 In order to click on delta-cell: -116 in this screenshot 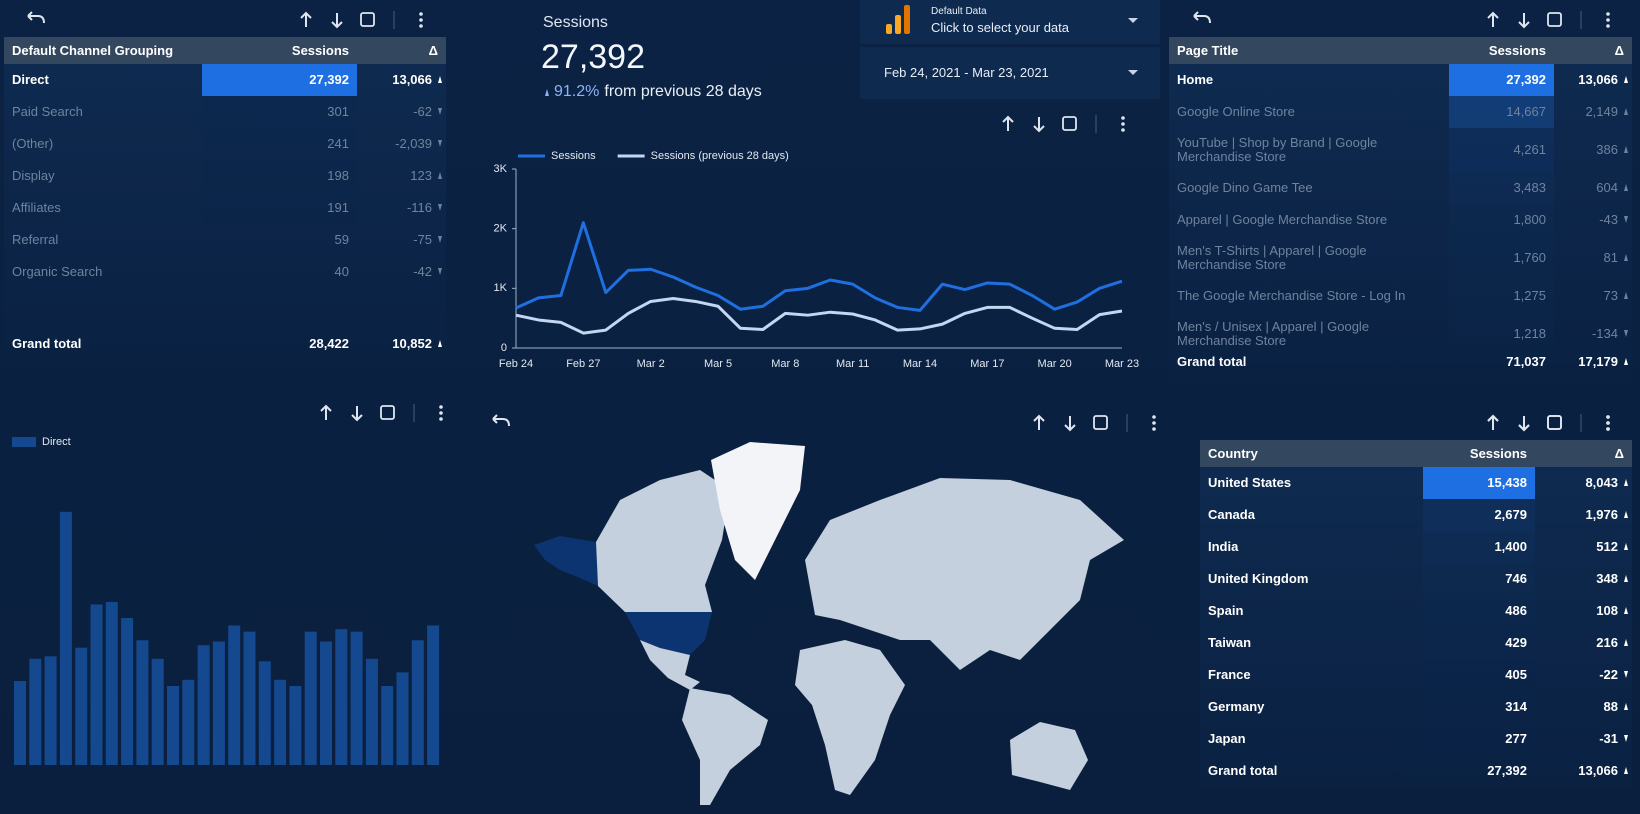, I will do `click(401, 208)`.